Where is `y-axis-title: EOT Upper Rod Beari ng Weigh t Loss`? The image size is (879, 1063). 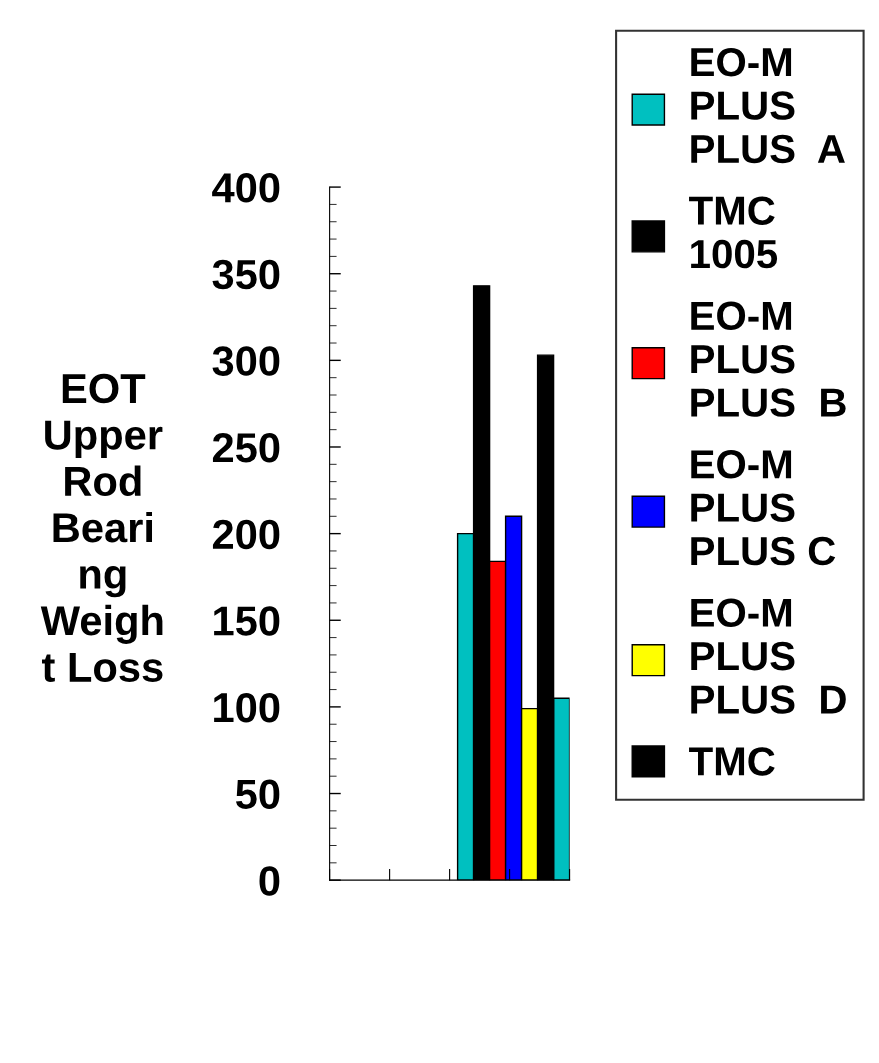
y-axis-title: EOT Upper Rod Beari ng Weigh t Loss is located at coordinates (101, 528).